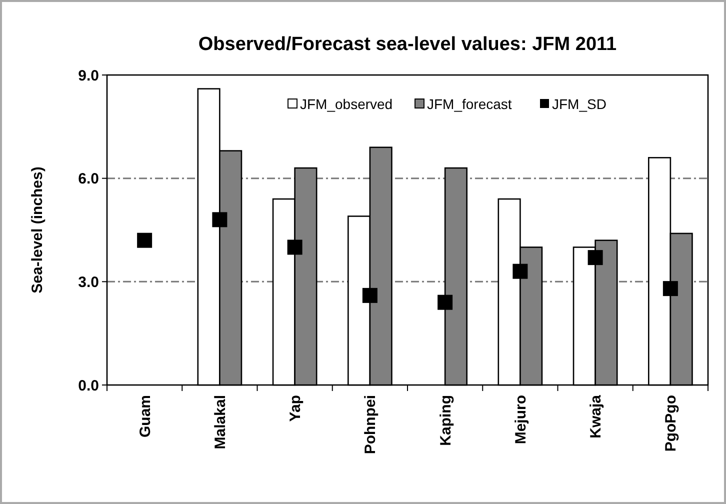 Image resolution: width=726 pixels, height=504 pixels. Describe the element at coordinates (596, 416) in the screenshot. I see `x-tick-label: Kwaja` at that location.